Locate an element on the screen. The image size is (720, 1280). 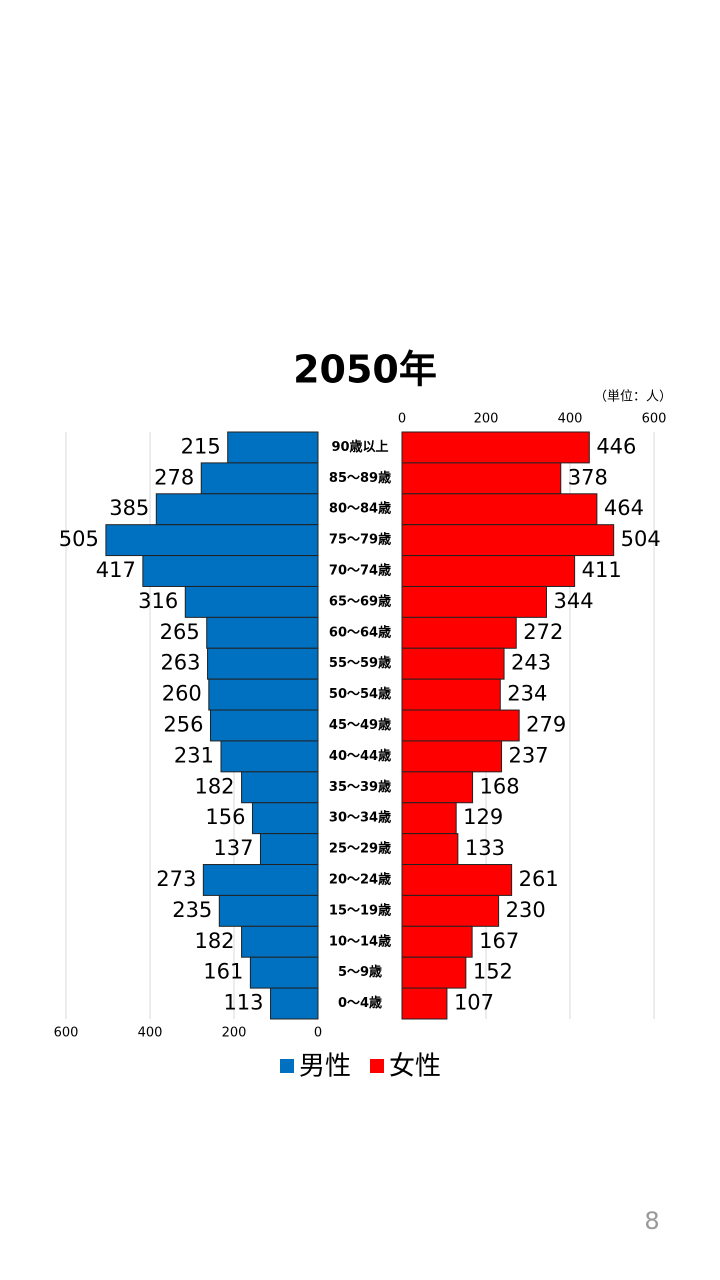
category-label: 45～49歳 is located at coordinates (360, 725).